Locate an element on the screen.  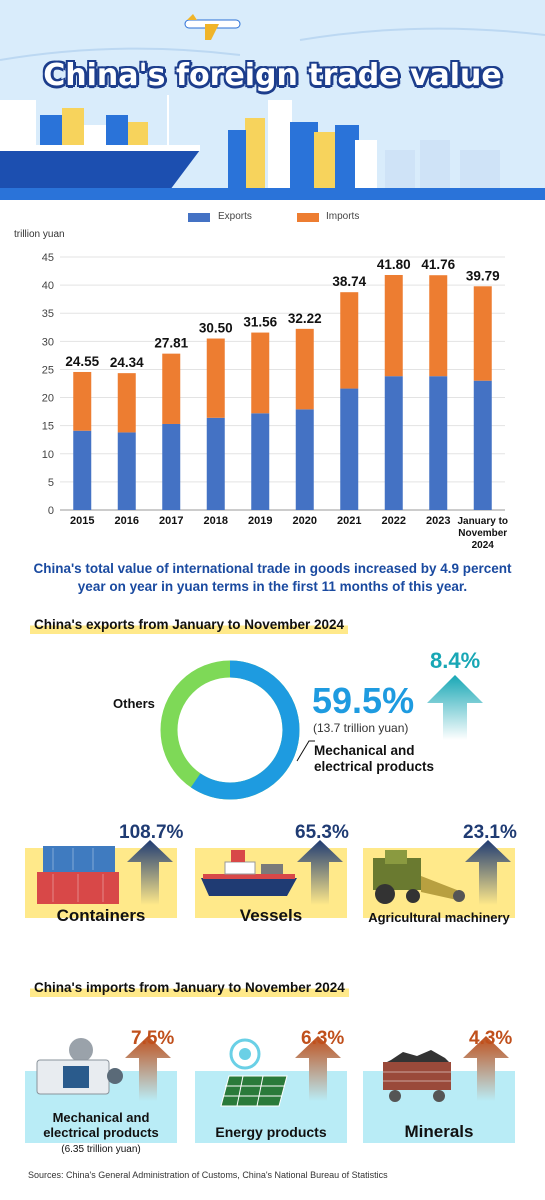
import-card-energy: 6.3% Energy products is located at coordinates (271, 1085).